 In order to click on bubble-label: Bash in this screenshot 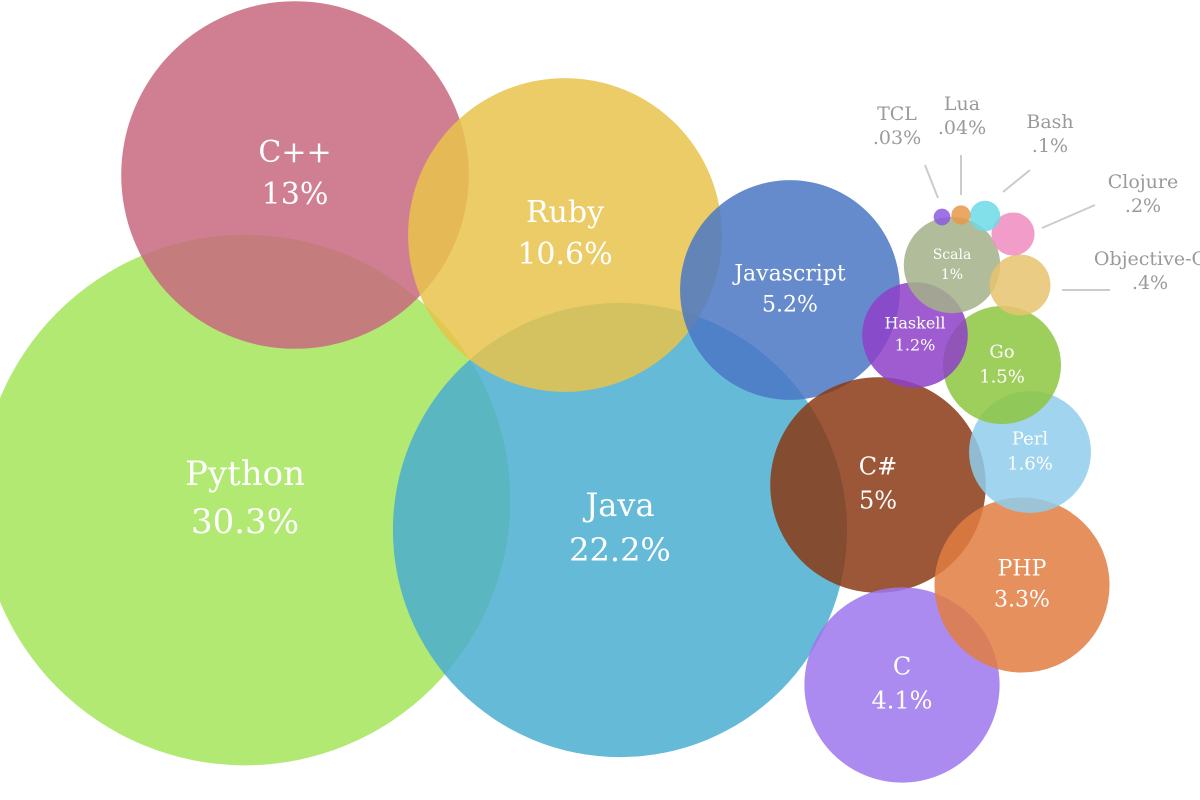, I will do `click(1049, 122)`.